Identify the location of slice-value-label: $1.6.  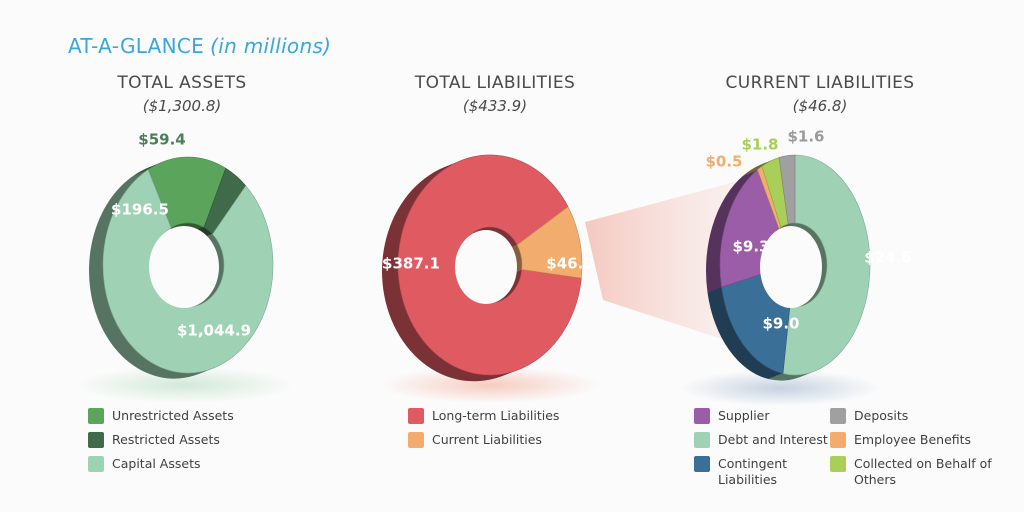
(805, 137).